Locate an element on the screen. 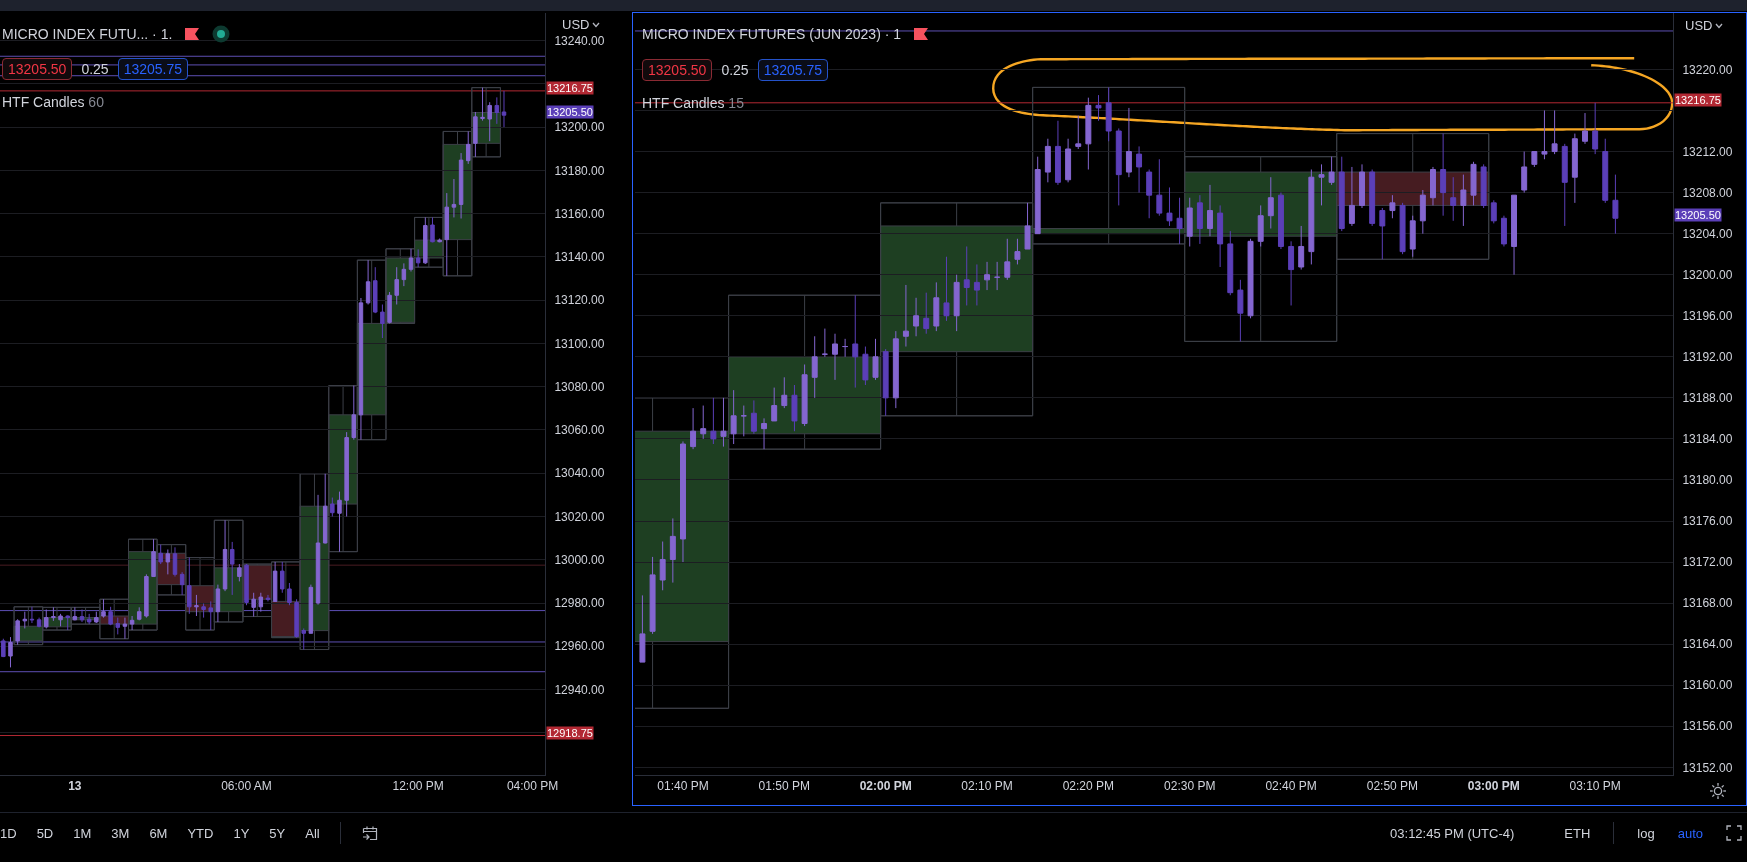  x-tick-label: 02:10 PM is located at coordinates (987, 786).